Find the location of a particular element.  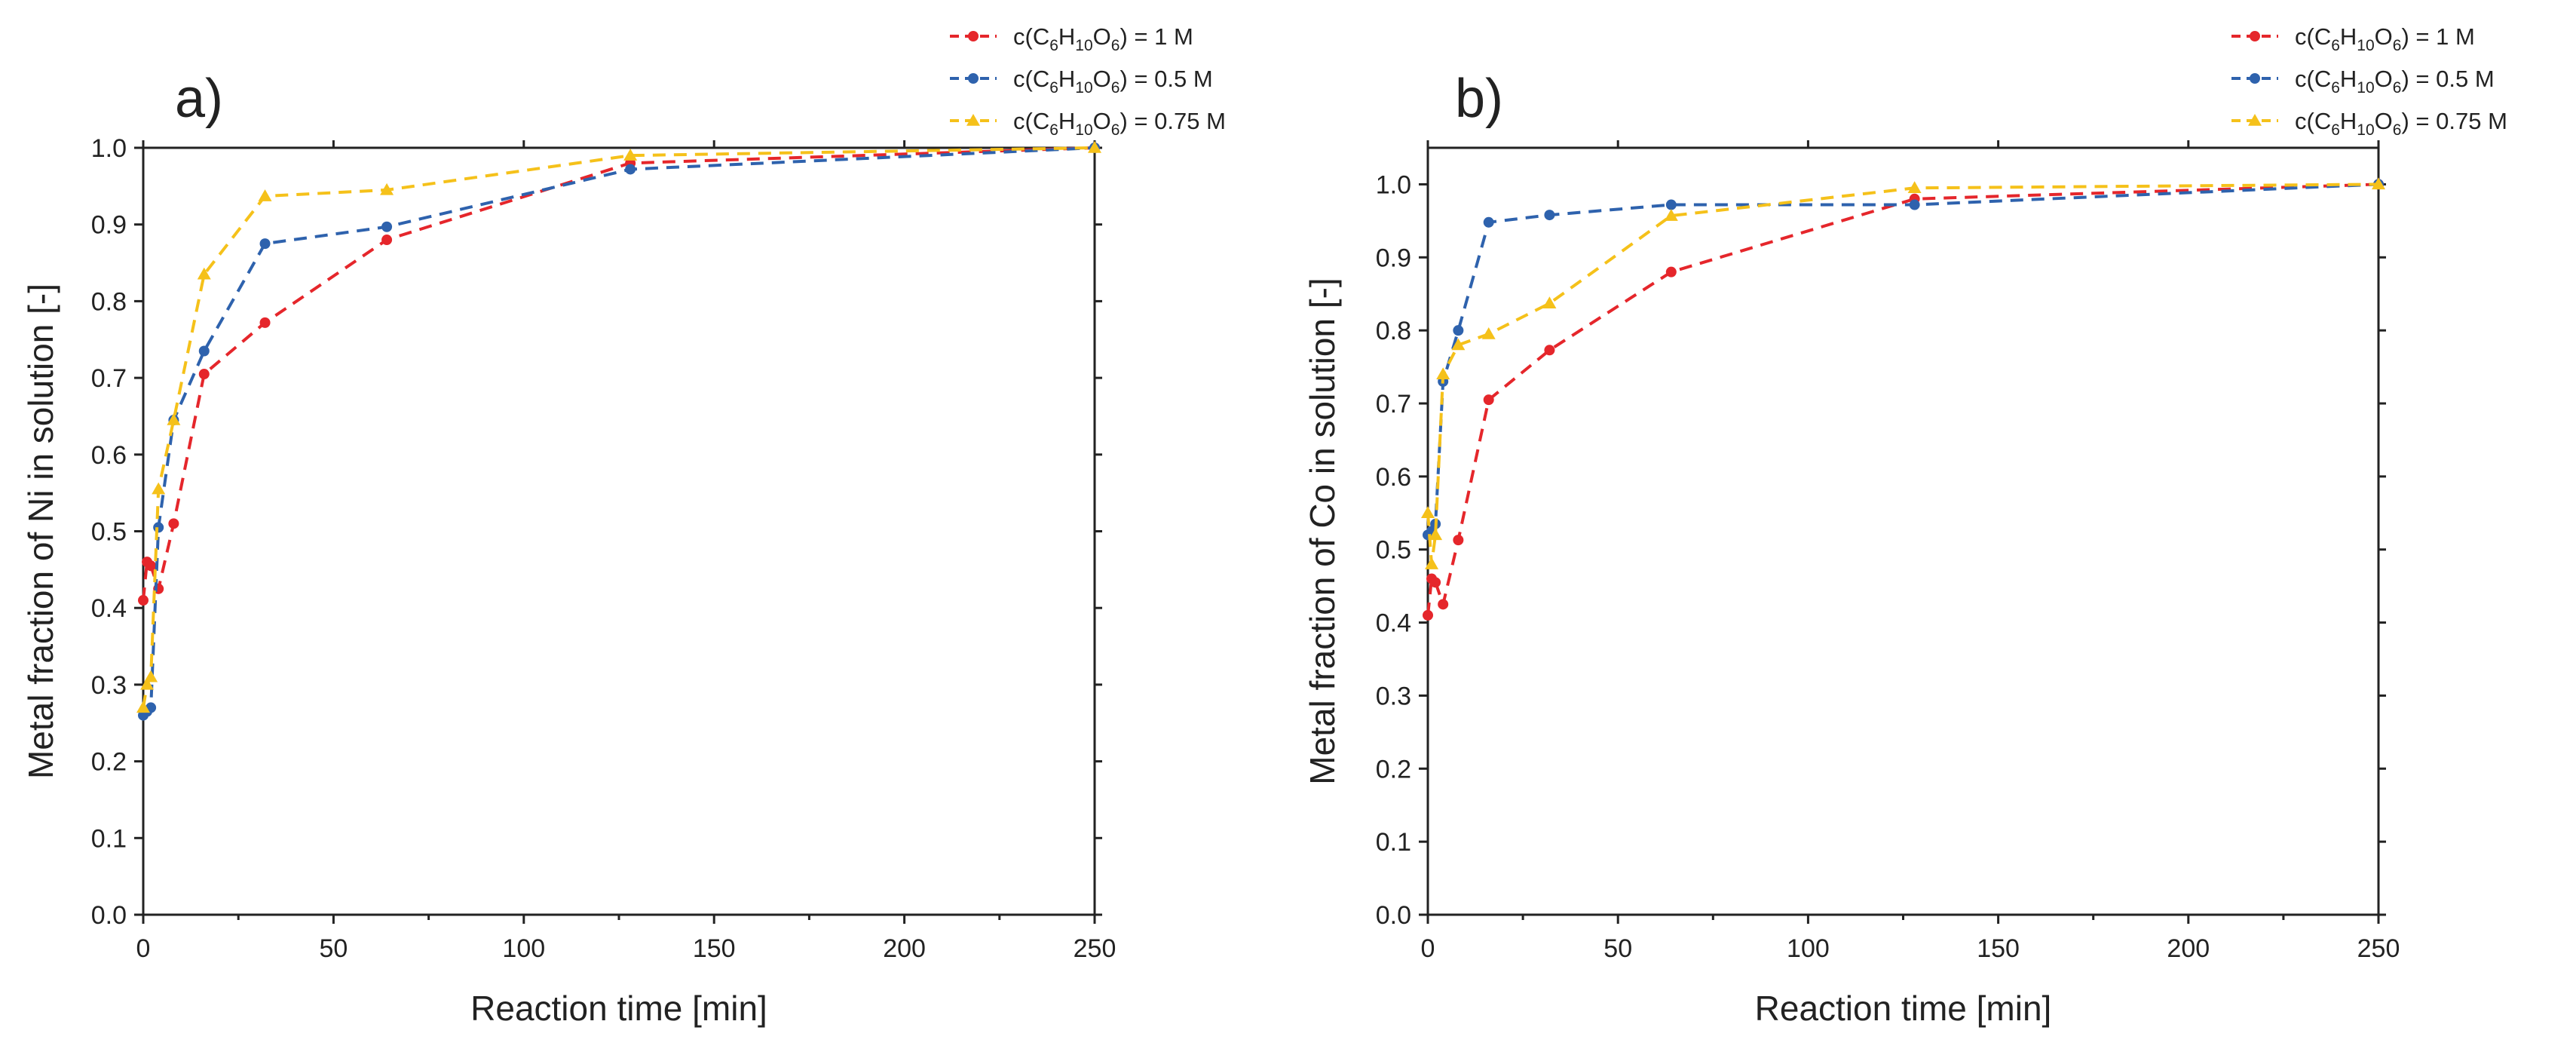

panel-label: a) is located at coordinates (199, 99).